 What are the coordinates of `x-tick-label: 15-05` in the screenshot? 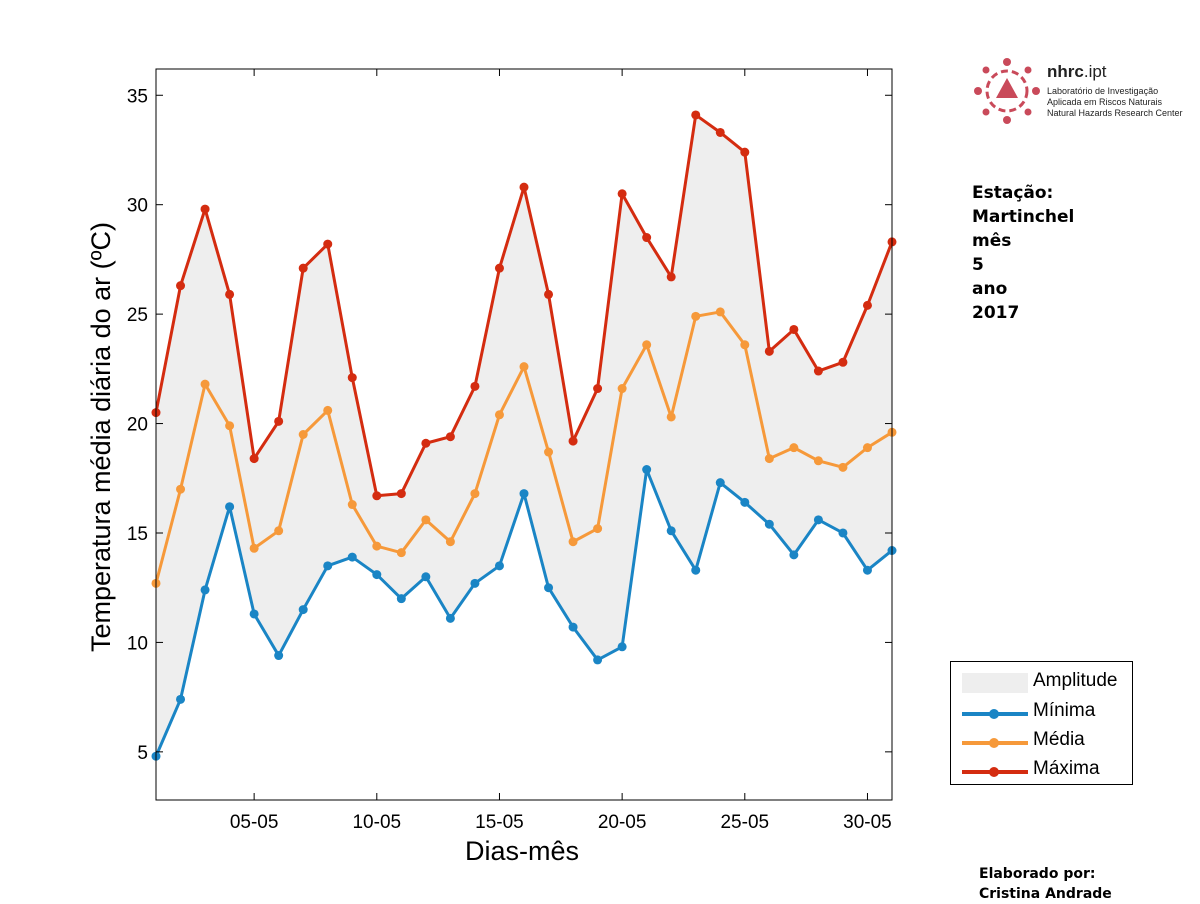 It's located at (499, 822).